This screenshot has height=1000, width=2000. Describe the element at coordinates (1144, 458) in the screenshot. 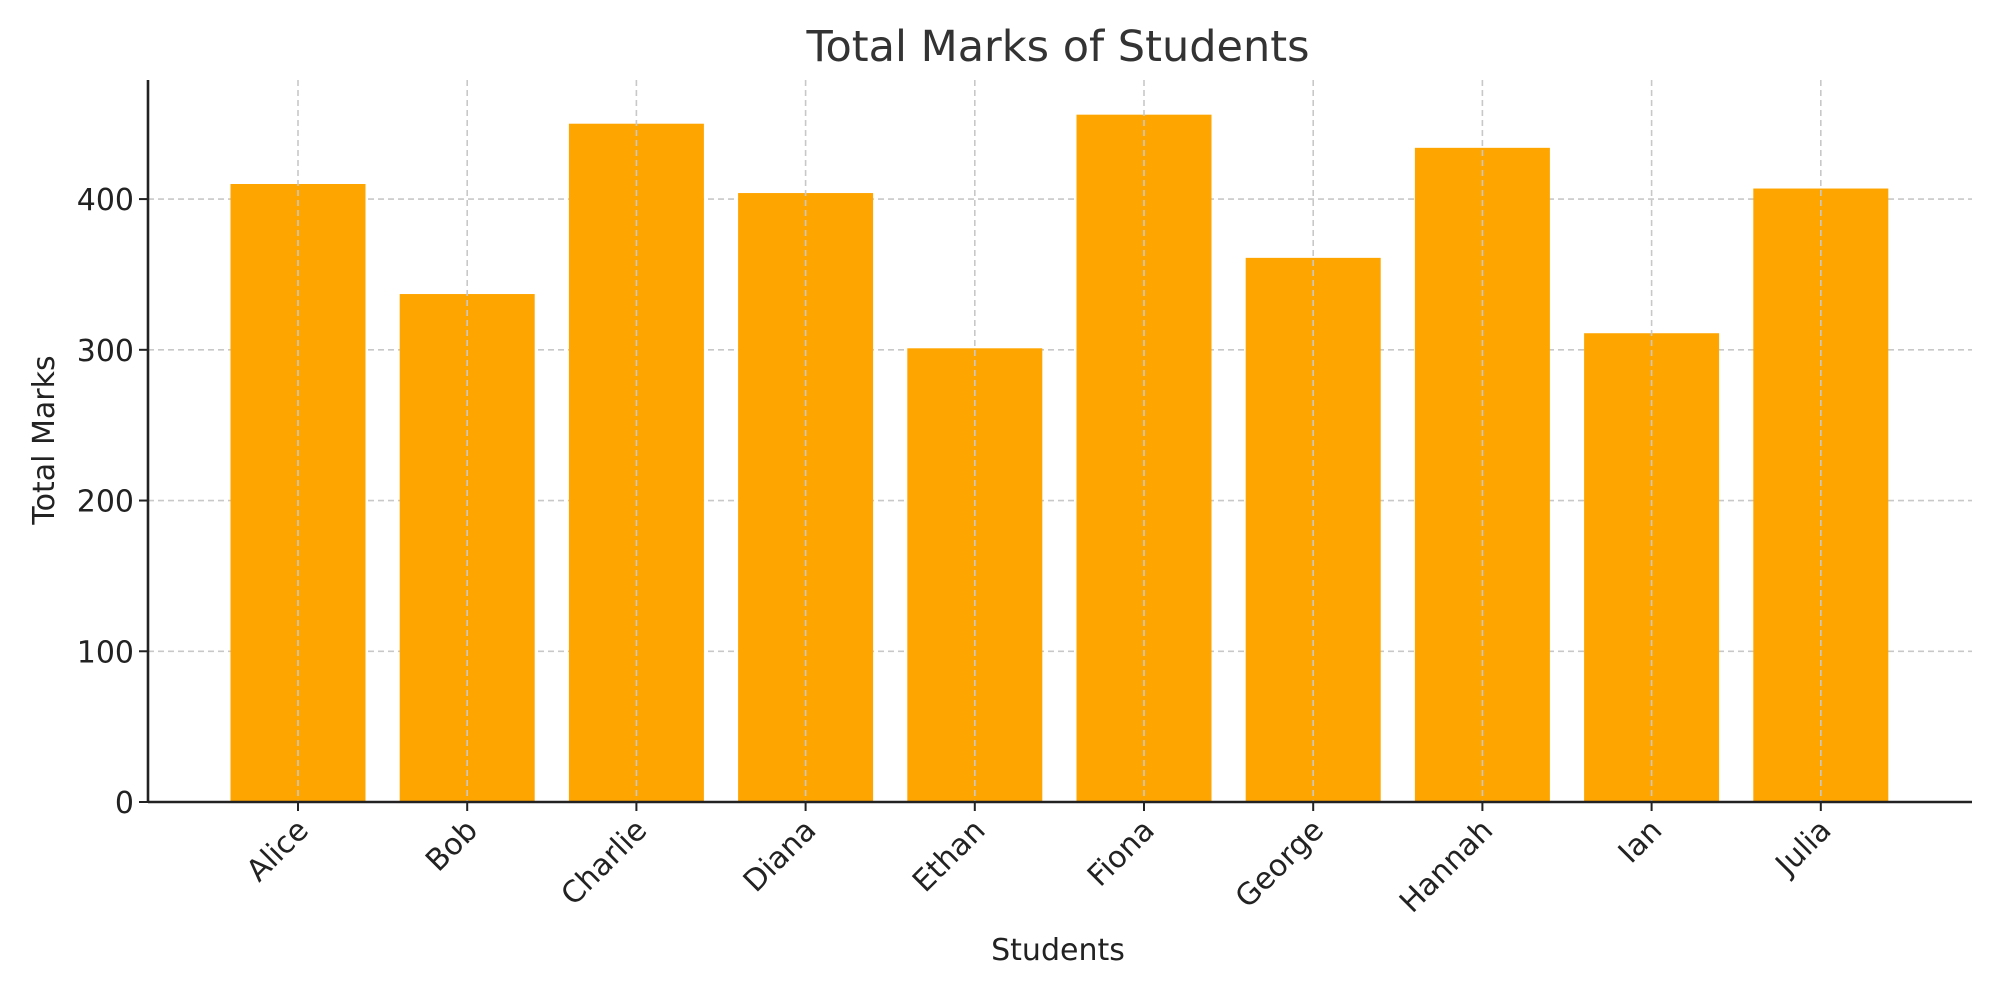

I see `bar-fiona` at that location.